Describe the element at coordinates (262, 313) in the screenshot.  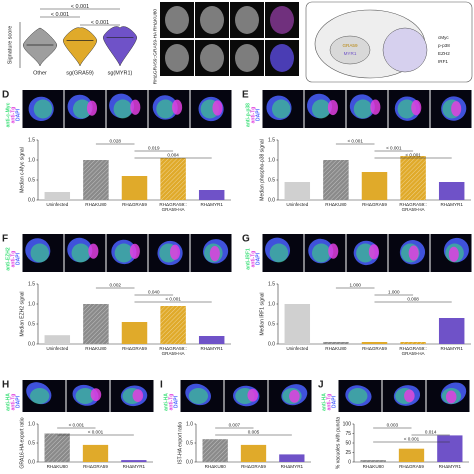
I see `y-axis-label: Median IRF1 signal` at that location.